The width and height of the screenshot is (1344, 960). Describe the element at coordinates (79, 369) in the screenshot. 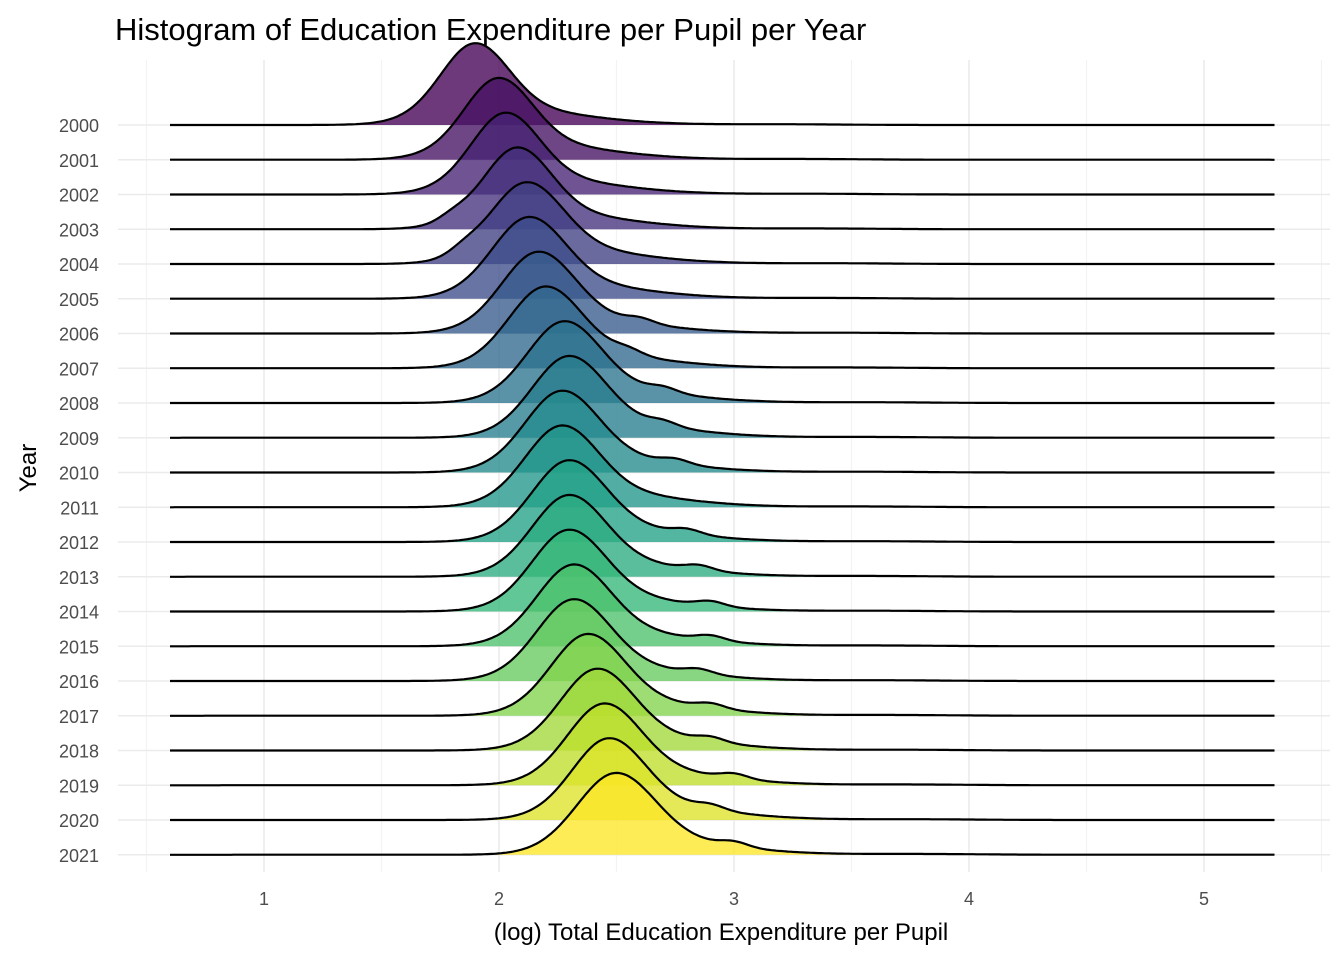

I see `y-tick-label: 2007` at that location.